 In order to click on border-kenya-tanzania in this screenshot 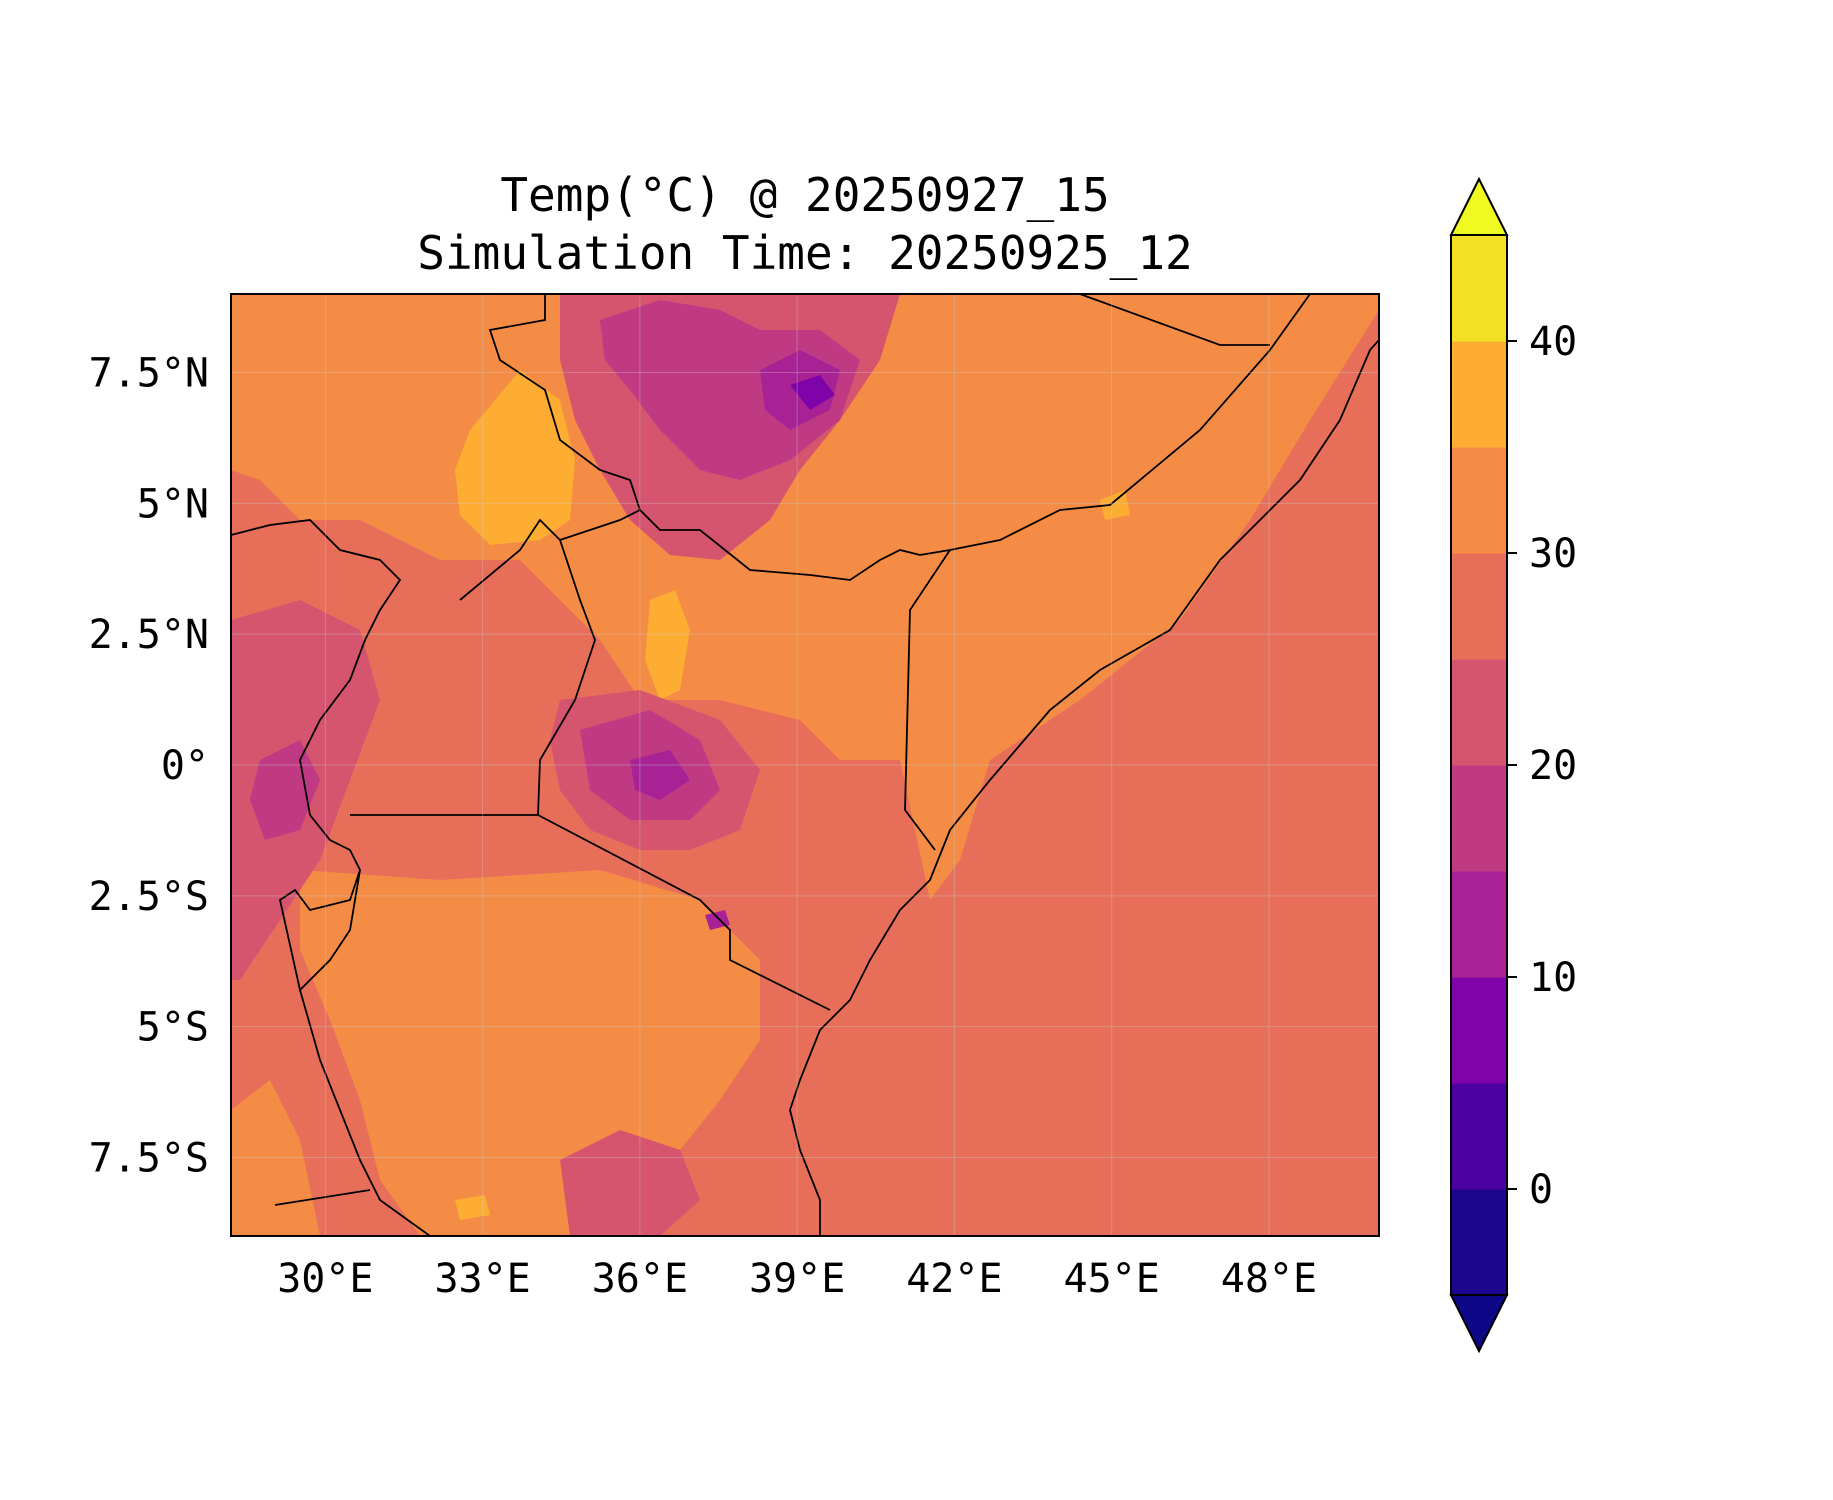, I will do `click(684, 912)`.